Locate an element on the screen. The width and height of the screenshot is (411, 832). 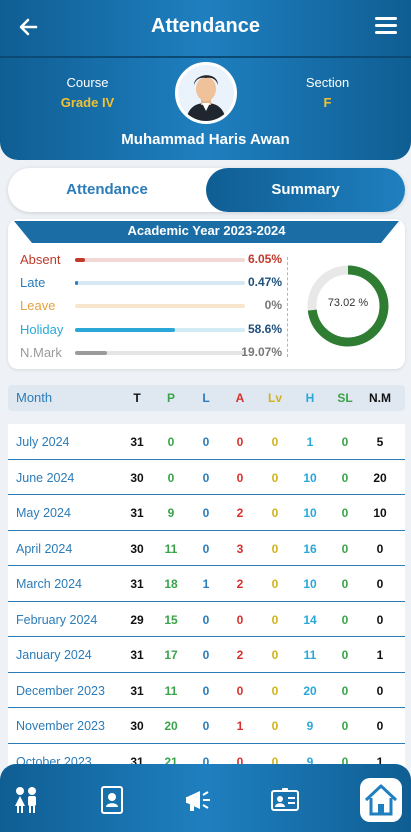
stat-row-absent: Absent 6.05% is located at coordinates (151, 260).